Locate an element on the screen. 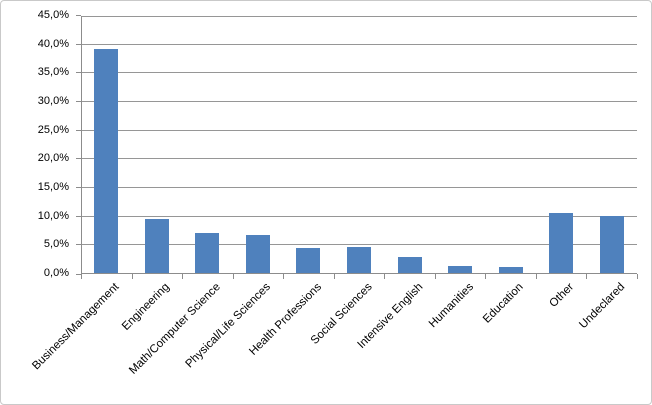 The height and width of the screenshot is (405, 652). bar-physical-life-sciences is located at coordinates (257, 253).